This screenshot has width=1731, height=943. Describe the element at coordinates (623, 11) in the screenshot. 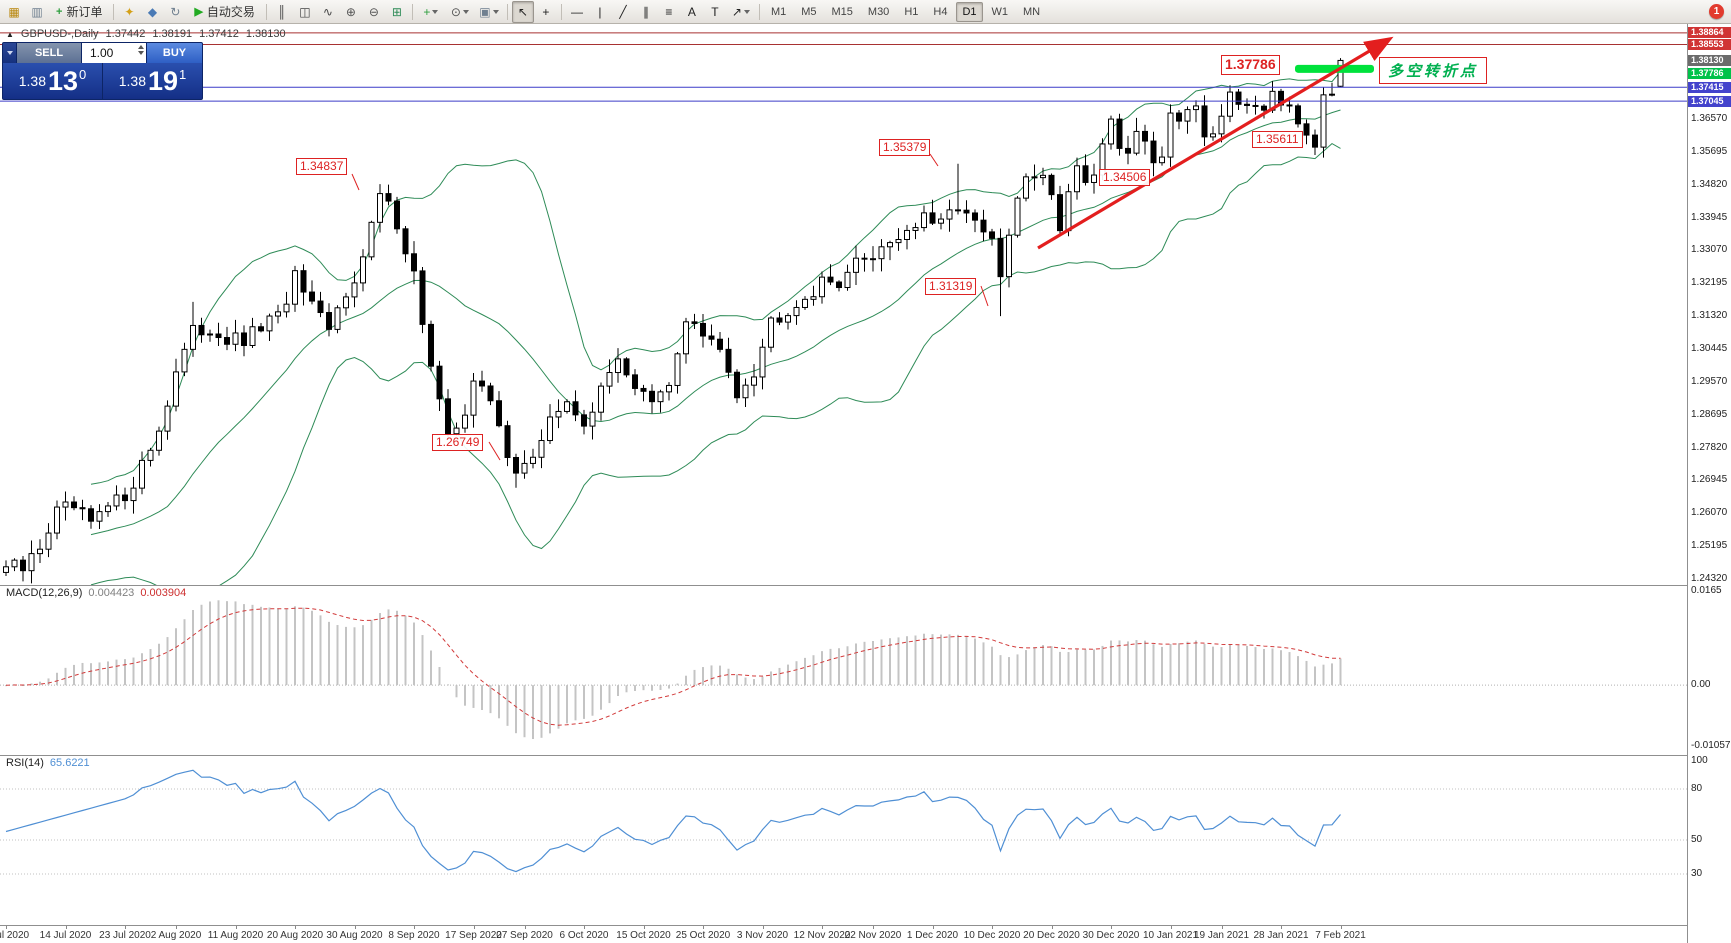

I see `trendline-icon: ╱` at that location.